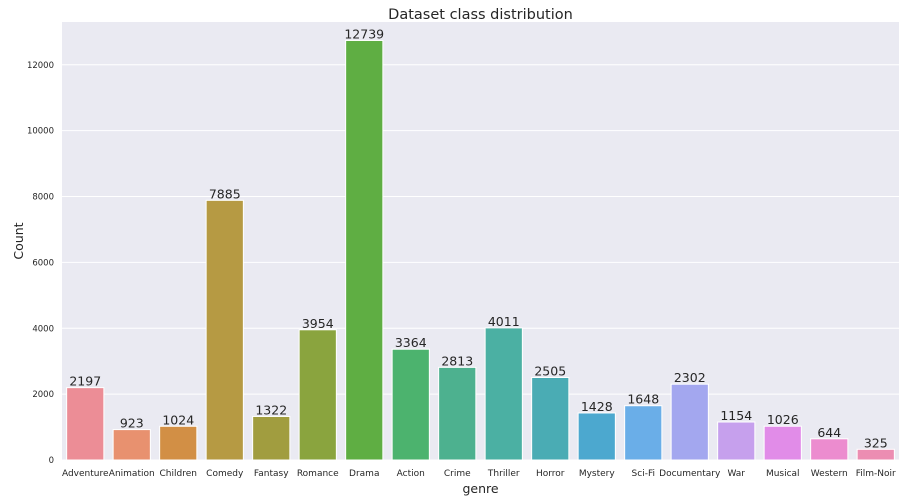 This screenshot has width=911, height=501. I want to click on bar-value-label: 2813, so click(457, 360).